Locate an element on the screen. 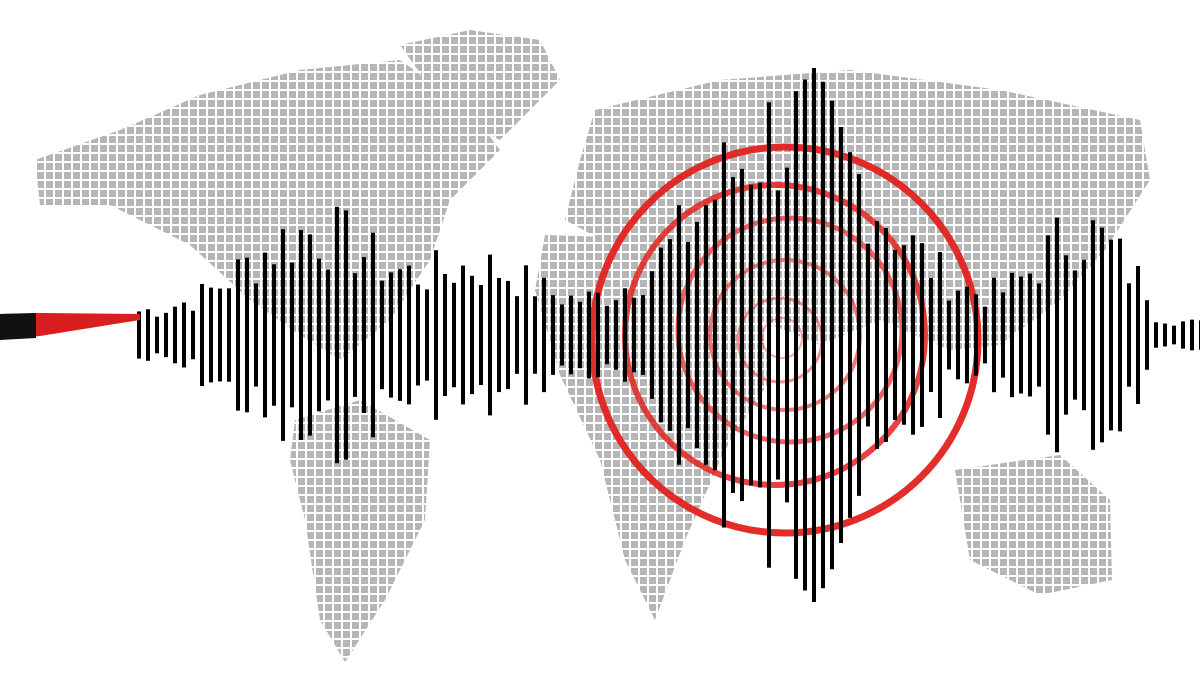  australia is located at coordinates (1033, 525).